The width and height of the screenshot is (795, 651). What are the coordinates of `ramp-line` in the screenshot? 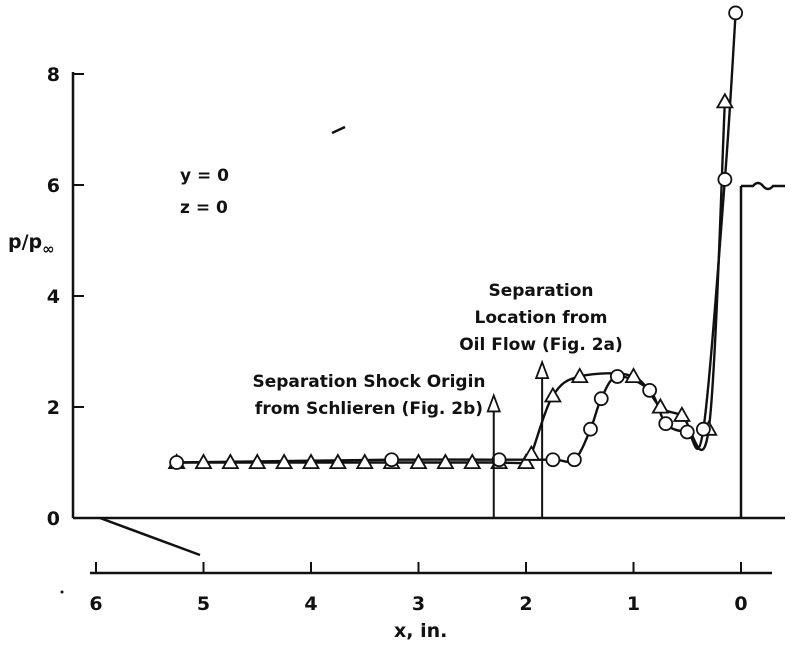 It's located at (150, 536).